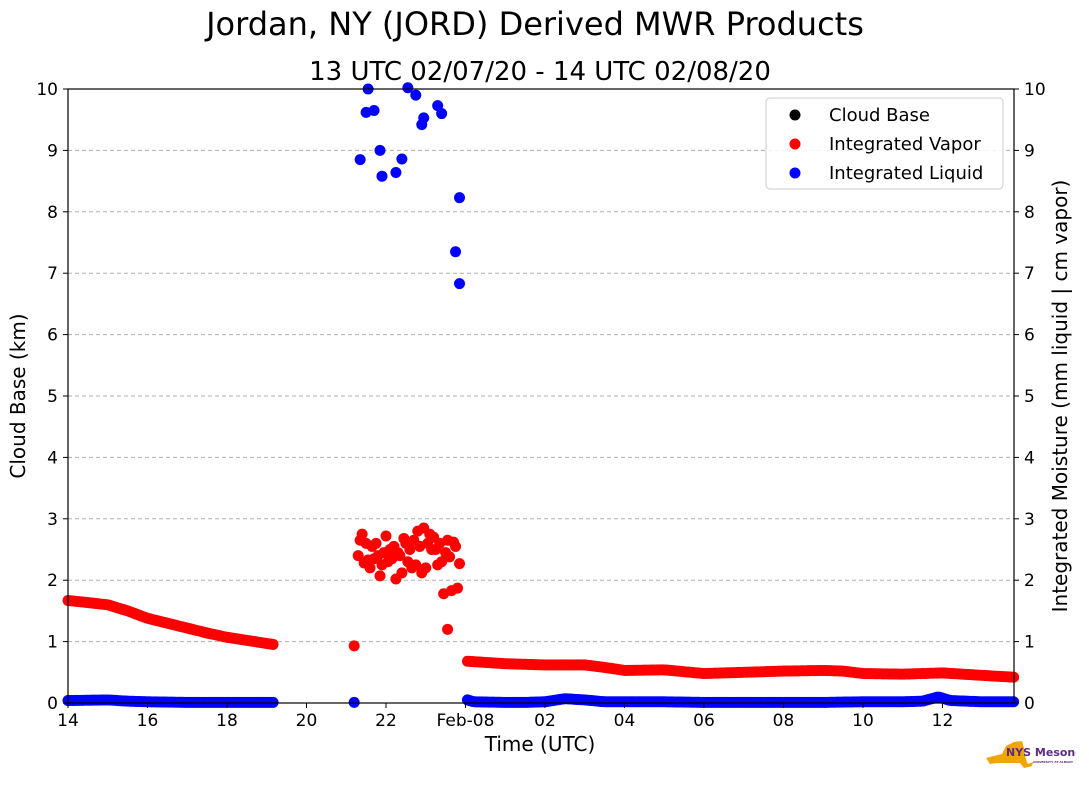  What do you see at coordinates (1029, 336) in the screenshot?
I see `y-tick-label-right: 6` at bounding box center [1029, 336].